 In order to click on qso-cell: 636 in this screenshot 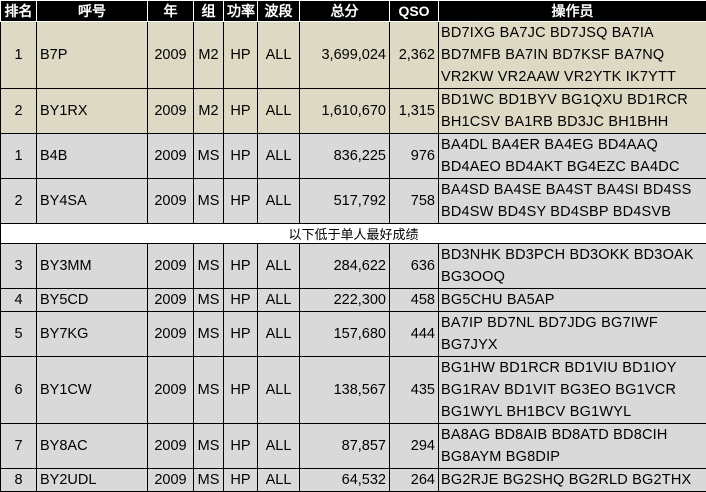, I will do `click(414, 266)`.